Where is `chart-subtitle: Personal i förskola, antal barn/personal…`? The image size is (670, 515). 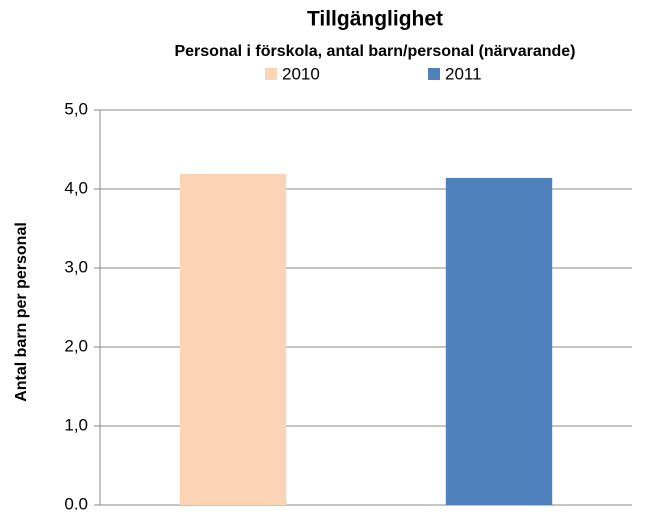
chart-subtitle: Personal i förskola, antal barn/personal… is located at coordinates (374, 51).